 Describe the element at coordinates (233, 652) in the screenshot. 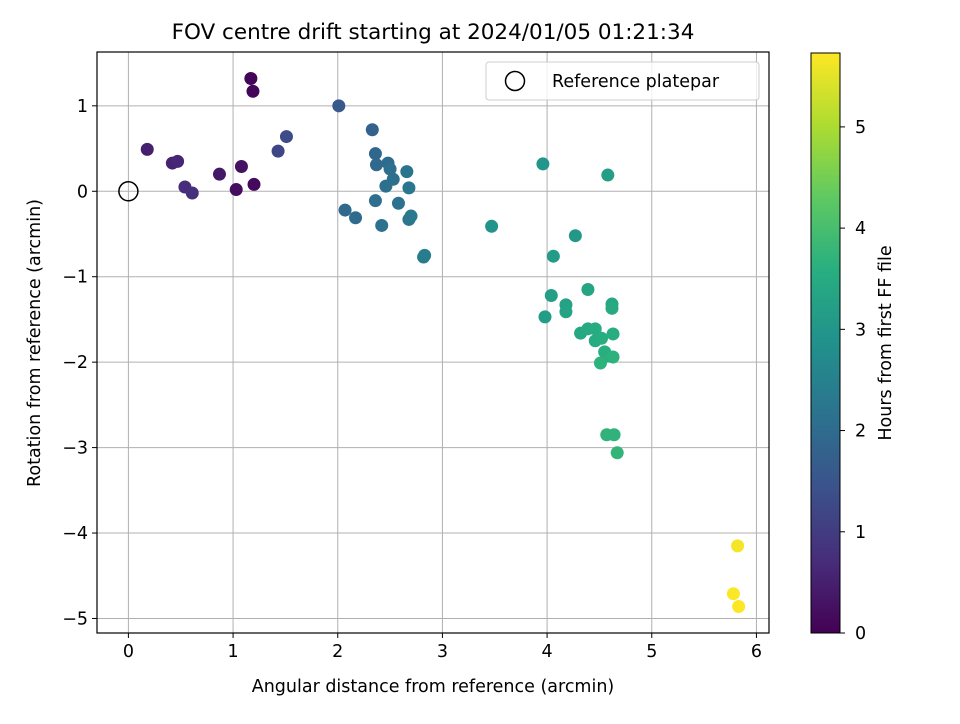

I see `x-tick-label: 1` at that location.